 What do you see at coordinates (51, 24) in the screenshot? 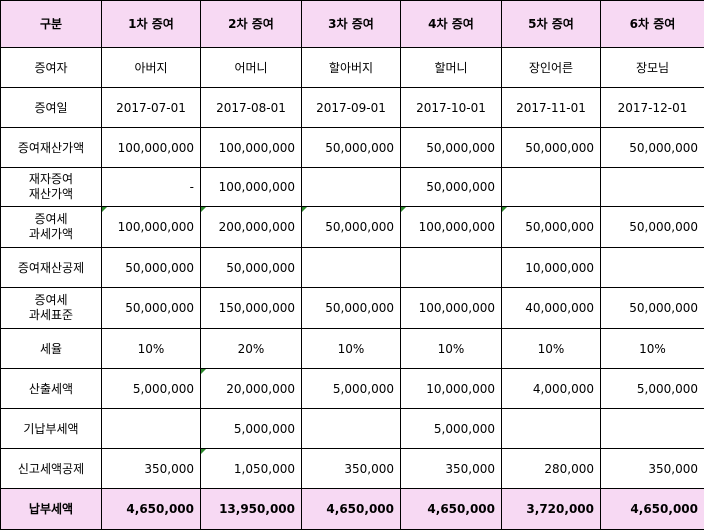
I see `header-cell-category: 구분` at bounding box center [51, 24].